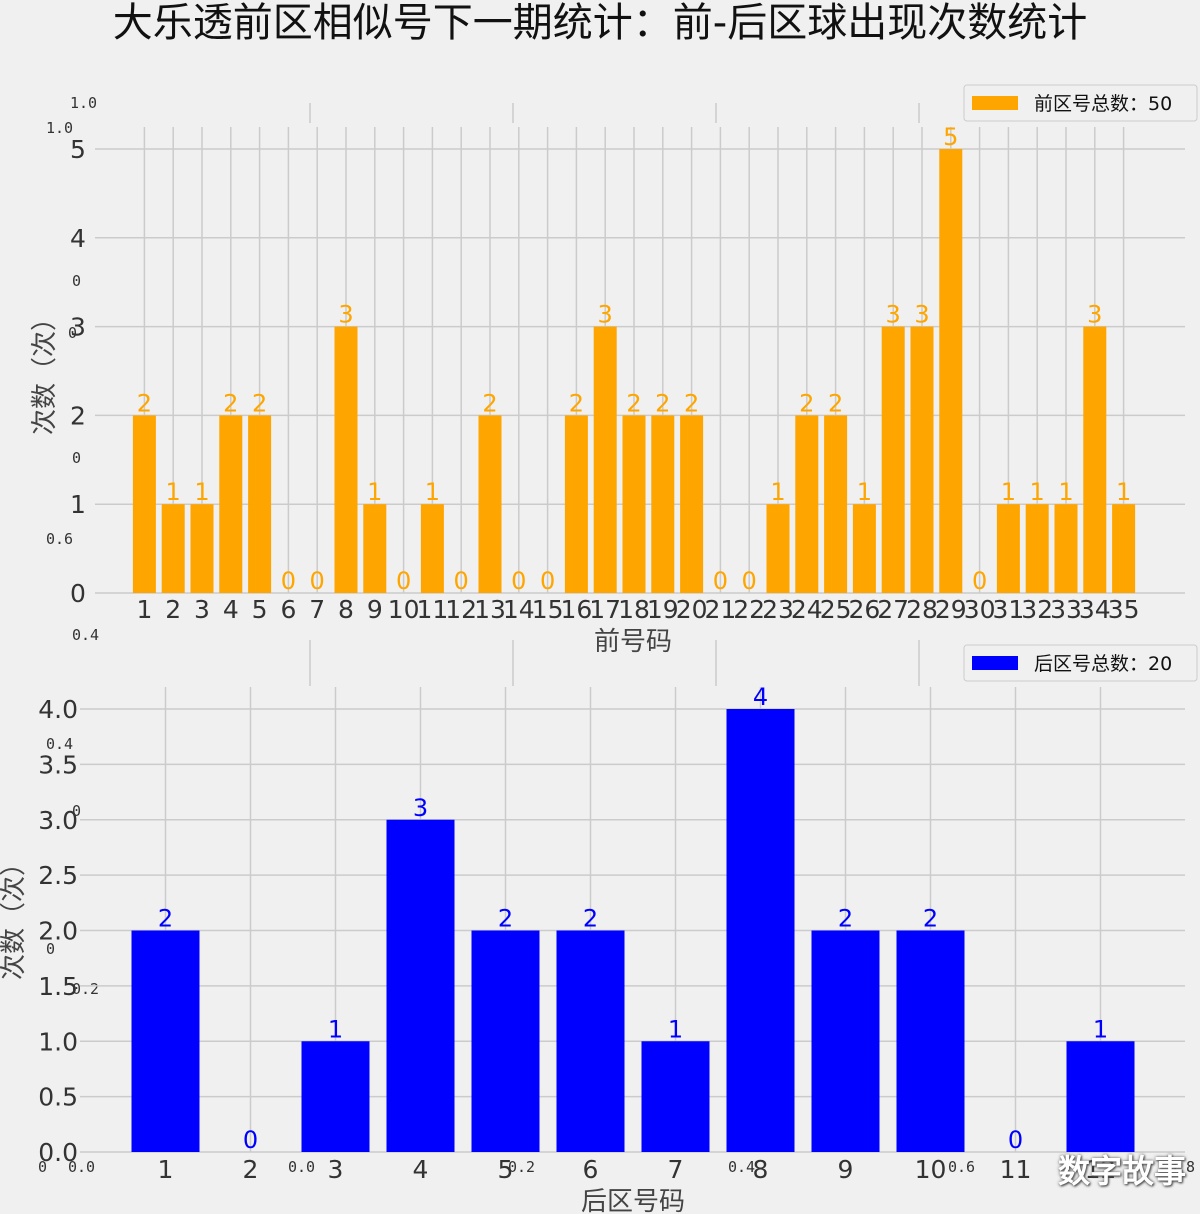 The height and width of the screenshot is (1214, 1200). What do you see at coordinates (893, 609) in the screenshot?
I see `x-tick-label: 27` at bounding box center [893, 609].